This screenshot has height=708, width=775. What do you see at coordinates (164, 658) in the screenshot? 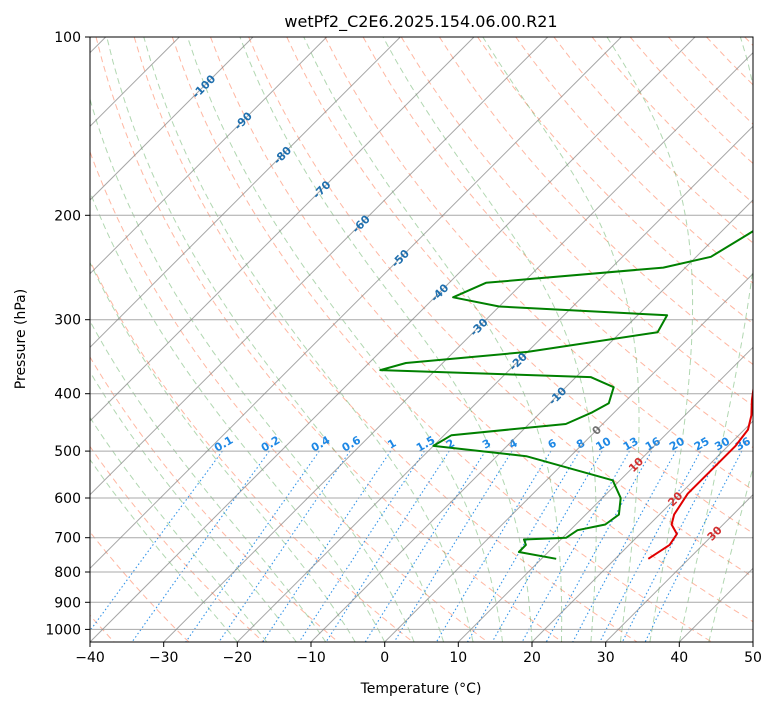
I see `x-tick-label: −30` at bounding box center [164, 658].